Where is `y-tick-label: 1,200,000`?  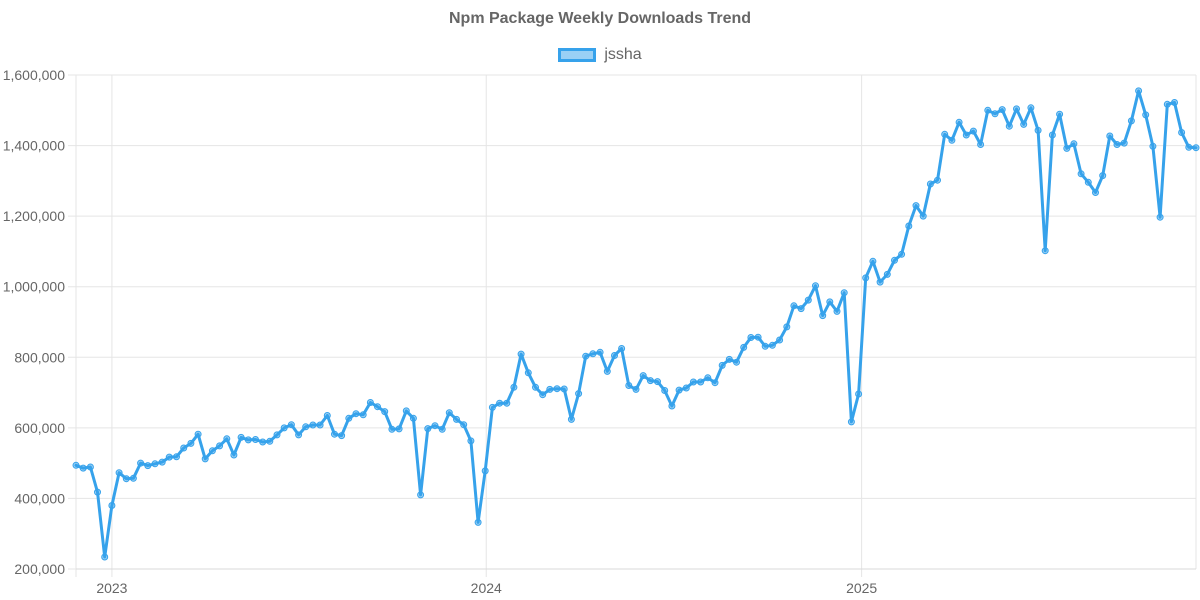 y-tick-label: 1,200,000 is located at coordinates (34, 216).